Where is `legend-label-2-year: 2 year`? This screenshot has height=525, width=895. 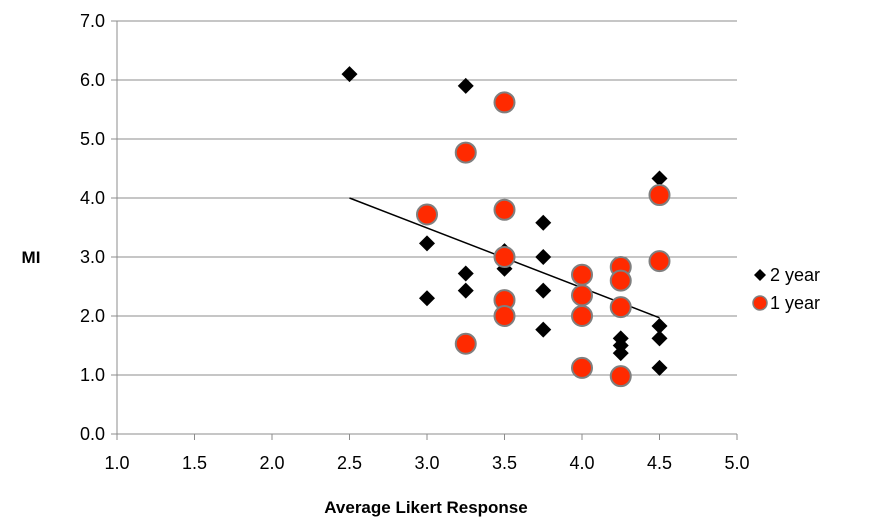
legend-label-2-year: 2 year is located at coordinates (795, 275).